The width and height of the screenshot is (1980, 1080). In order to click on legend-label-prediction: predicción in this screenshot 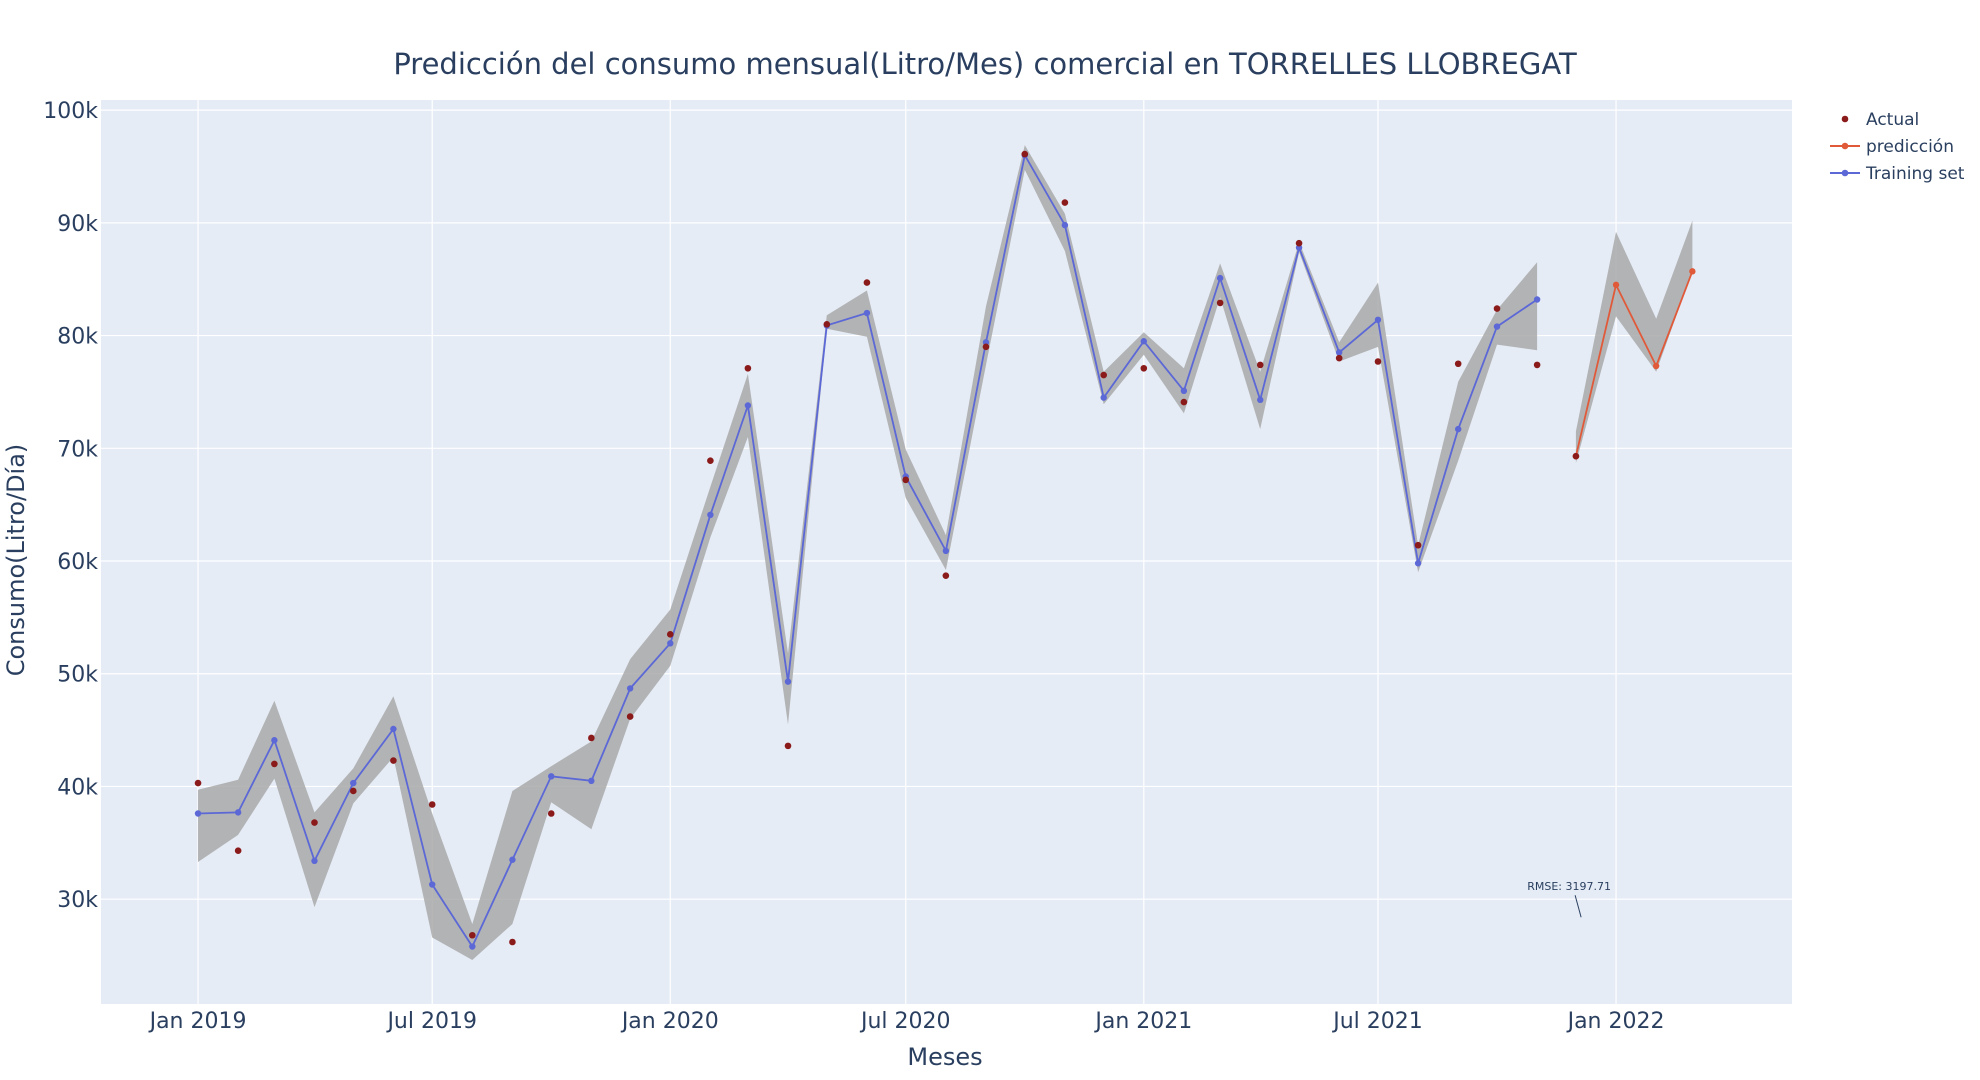, I will do `click(1910, 147)`.